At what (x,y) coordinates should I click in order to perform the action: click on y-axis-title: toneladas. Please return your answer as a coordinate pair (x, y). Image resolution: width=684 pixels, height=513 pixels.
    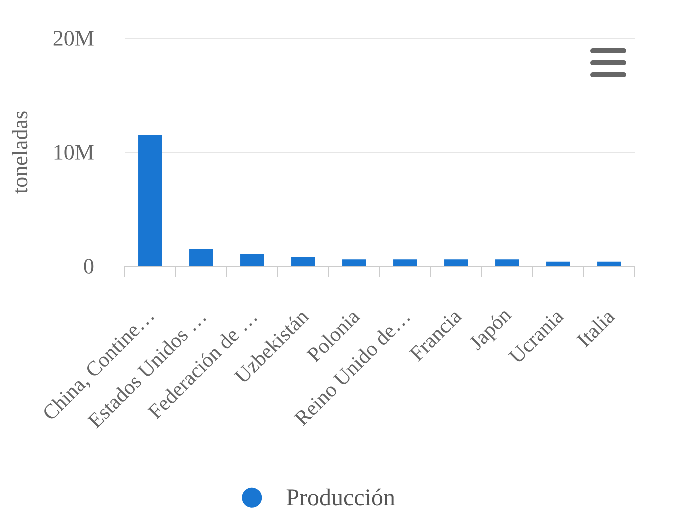
    Looking at the image, I should click on (20, 153).